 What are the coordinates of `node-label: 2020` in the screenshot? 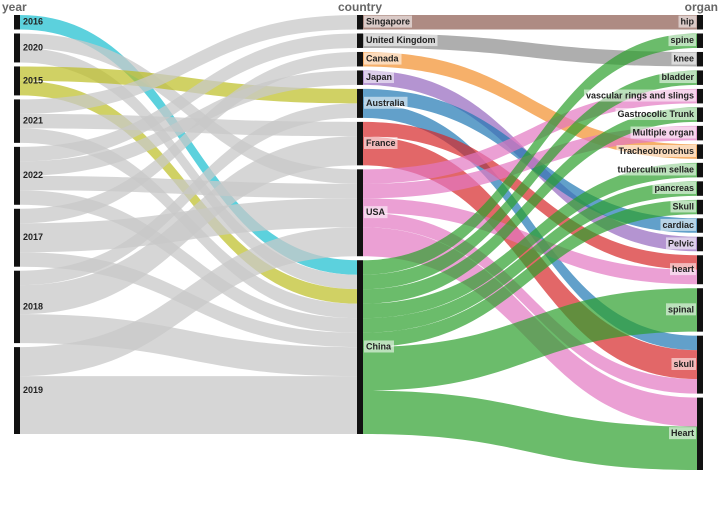 It's located at (33, 47).